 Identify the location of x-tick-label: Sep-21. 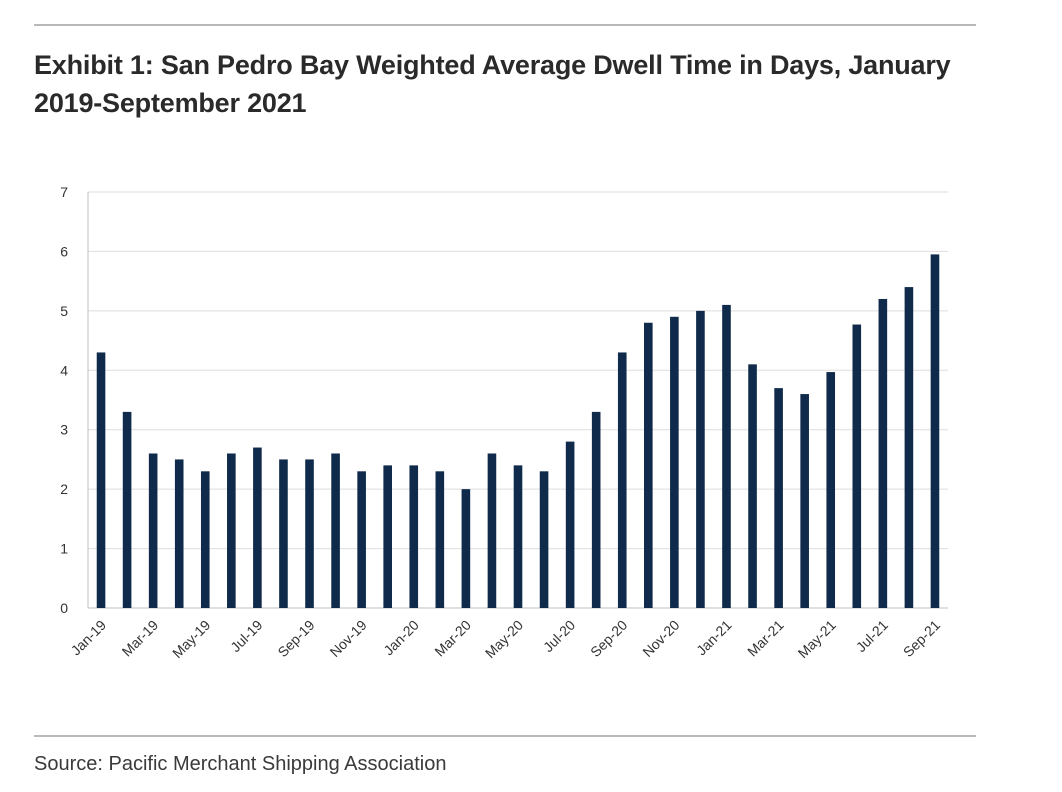
(921, 638).